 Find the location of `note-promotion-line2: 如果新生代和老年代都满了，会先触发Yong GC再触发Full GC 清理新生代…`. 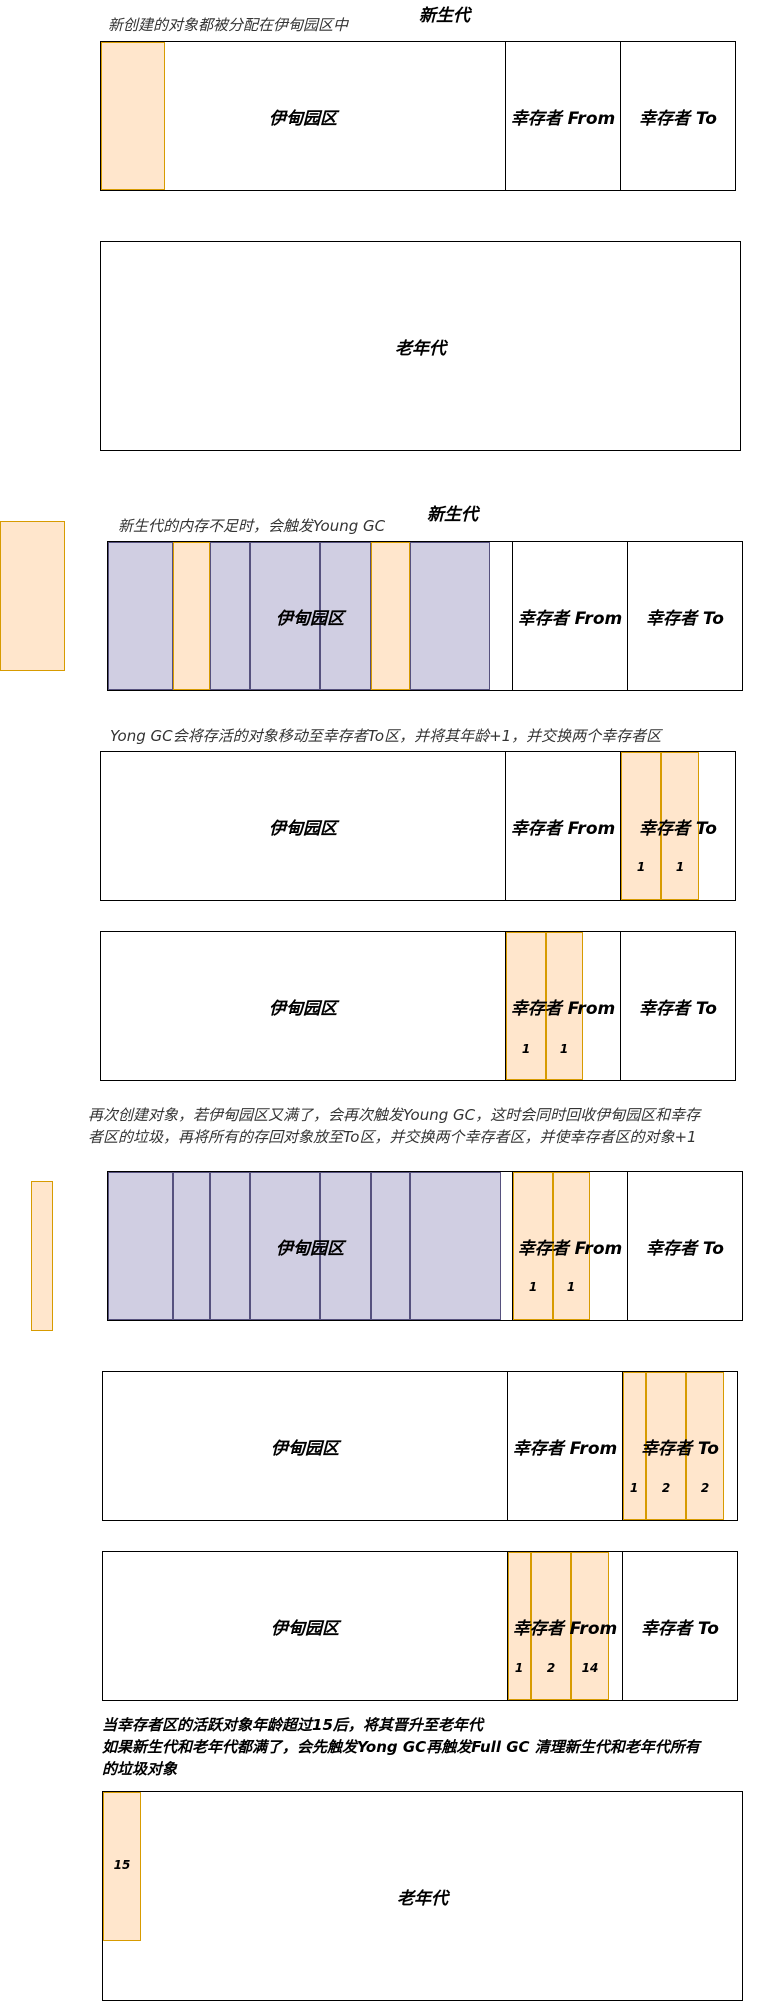

note-promotion-line2: 如果新生代和老年代都满了，会先触发Yong GC再触发Full GC 清理新生代… is located at coordinates (401, 1747).